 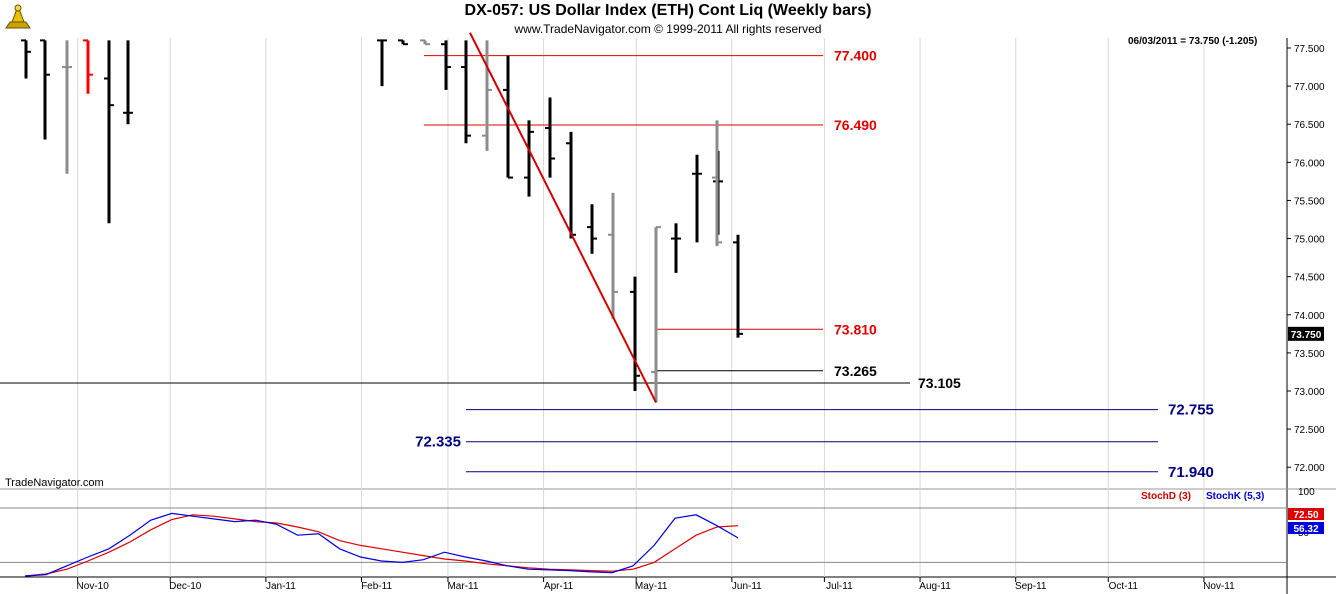 What do you see at coordinates (839, 586) in the screenshot?
I see `x-tick-label: Jul-11` at bounding box center [839, 586].